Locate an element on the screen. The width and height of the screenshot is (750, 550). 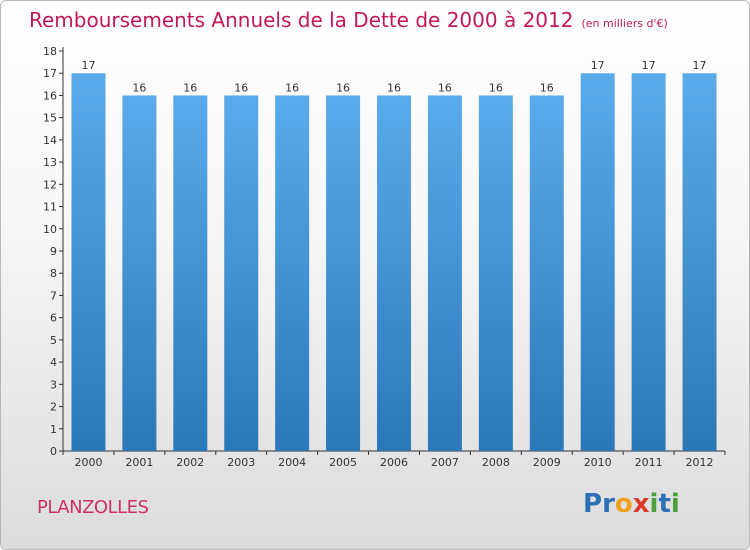
logo-letter: P is located at coordinates (593, 504).